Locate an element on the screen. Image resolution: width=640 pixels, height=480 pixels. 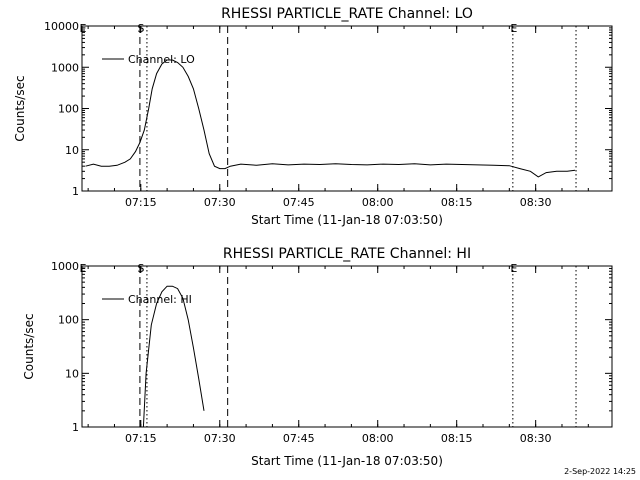
legend-label: Channel: LO is located at coordinates (161, 59).